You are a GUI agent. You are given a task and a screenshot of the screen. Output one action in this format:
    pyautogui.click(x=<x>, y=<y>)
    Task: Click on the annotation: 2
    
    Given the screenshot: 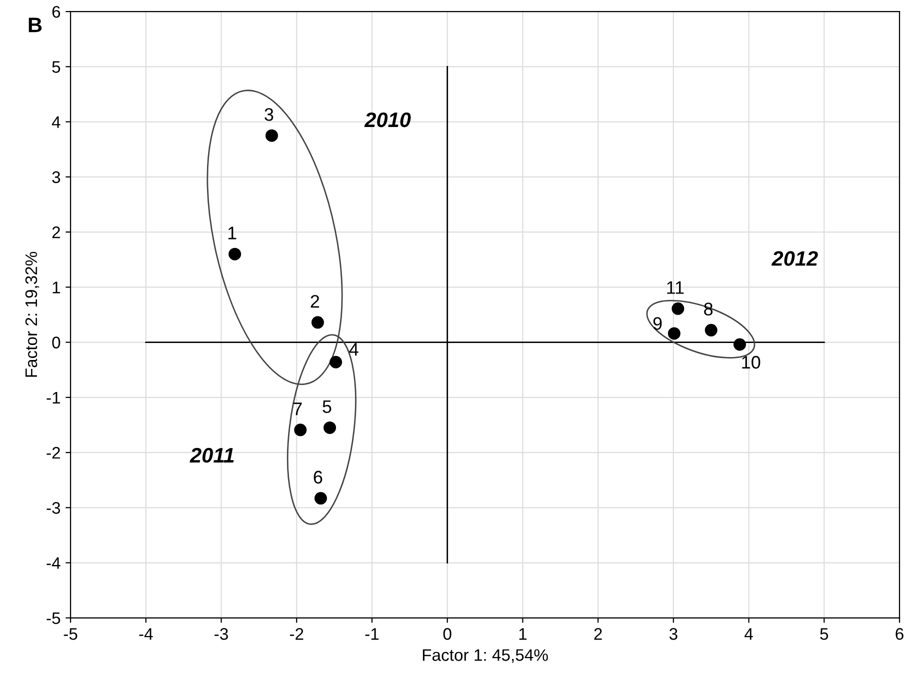 What is the action you would take?
    pyautogui.click(x=315, y=301)
    